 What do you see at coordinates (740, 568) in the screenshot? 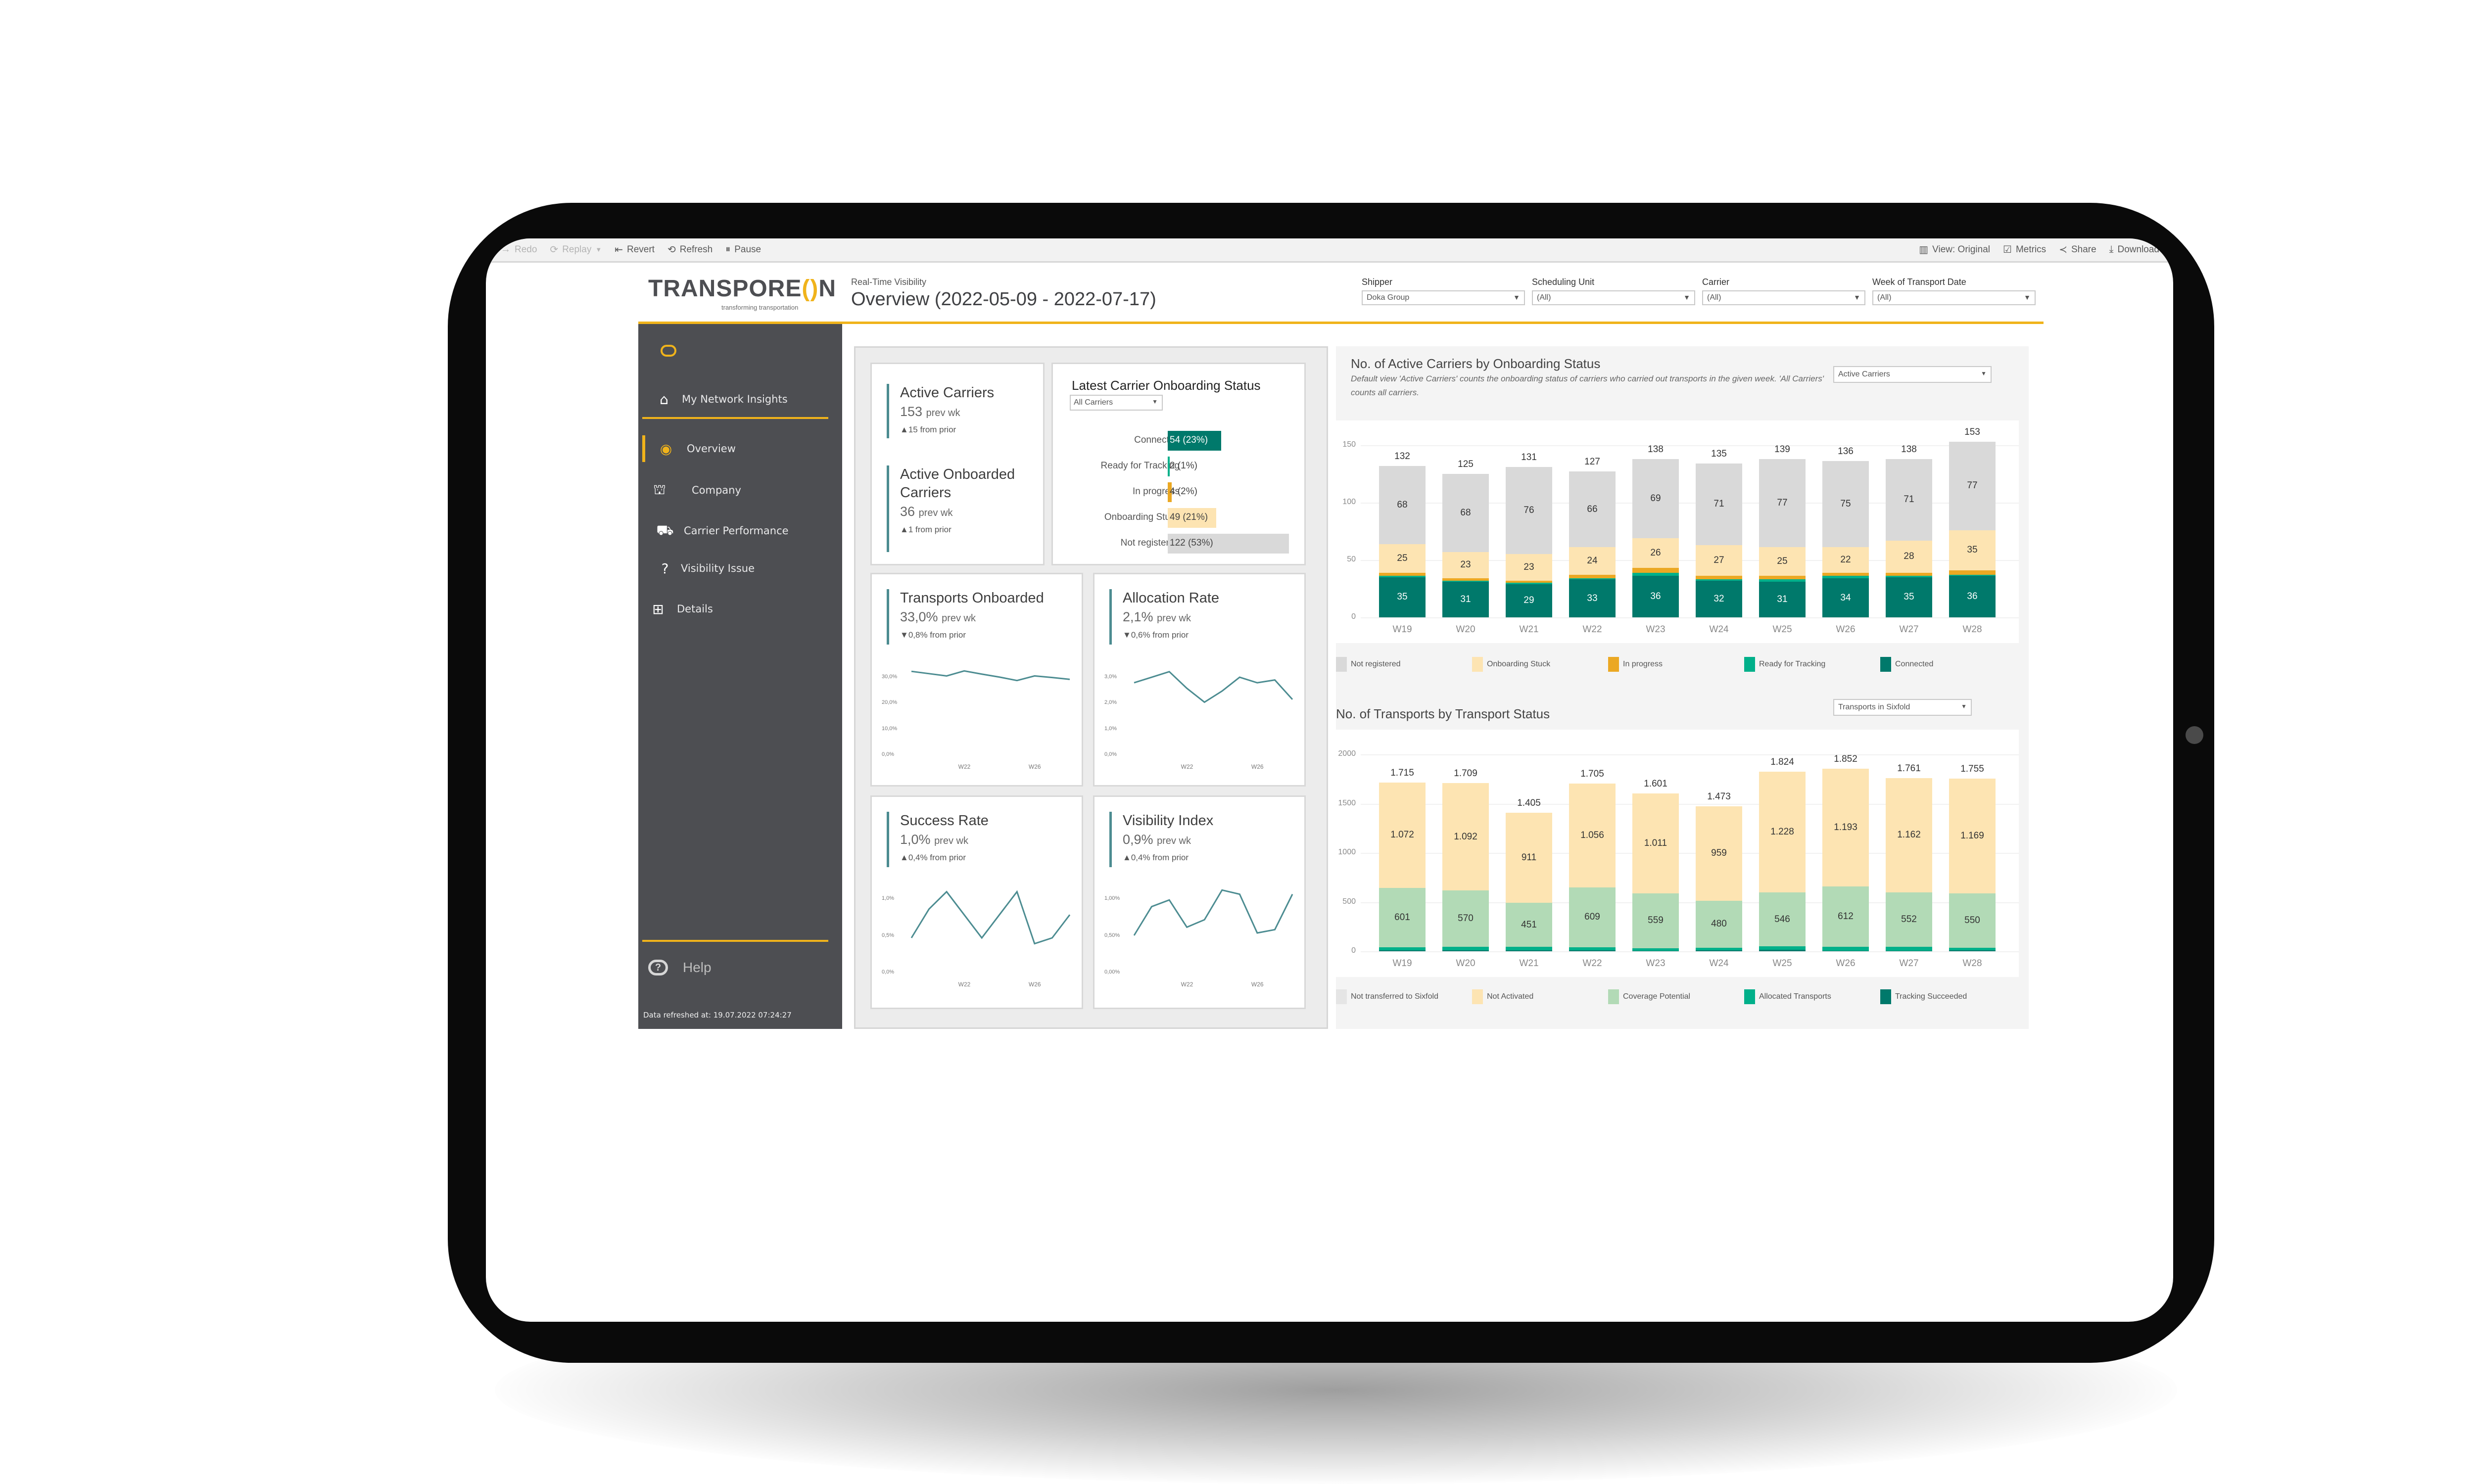
I see `sidebar-item-visibility-issue: ? Visibility Issue` at bounding box center [740, 568].